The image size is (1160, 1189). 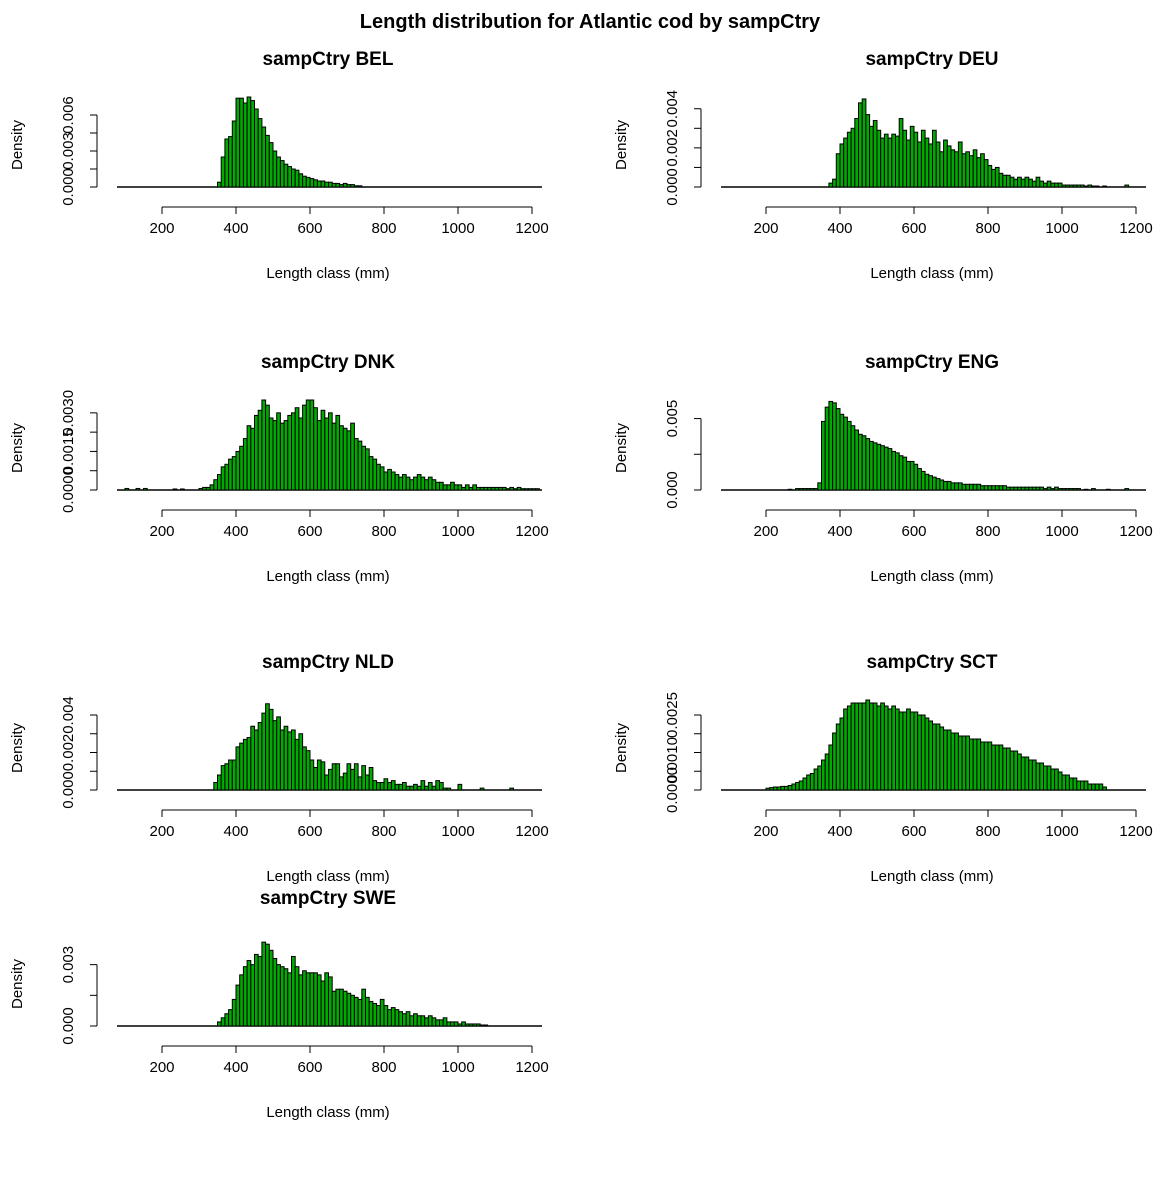 What do you see at coordinates (932, 362) in the screenshot?
I see `panel-title: sampCtry ENG` at bounding box center [932, 362].